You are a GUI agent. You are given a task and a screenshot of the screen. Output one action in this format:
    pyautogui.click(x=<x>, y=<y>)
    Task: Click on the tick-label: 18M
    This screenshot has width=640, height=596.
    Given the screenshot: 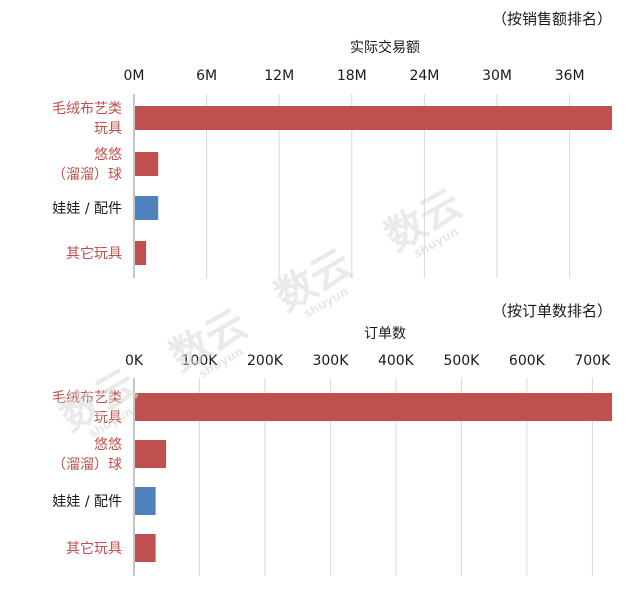 What is the action you would take?
    pyautogui.click(x=352, y=76)
    